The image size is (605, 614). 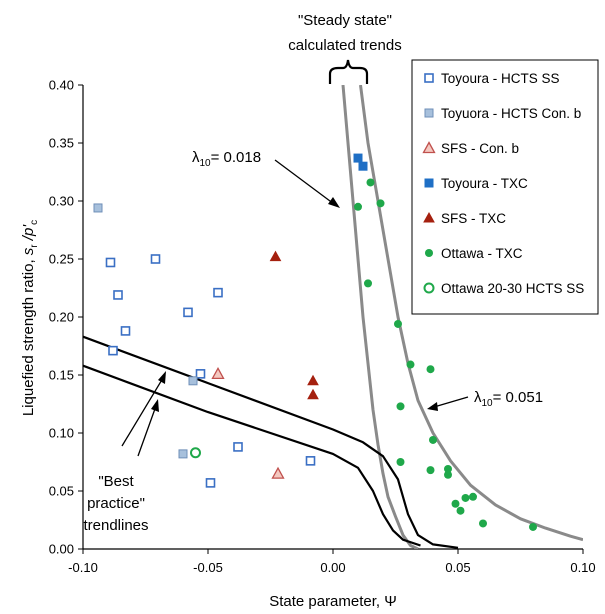 I want to click on legend-label: Toyoura - HCTS SS, so click(x=500, y=78).